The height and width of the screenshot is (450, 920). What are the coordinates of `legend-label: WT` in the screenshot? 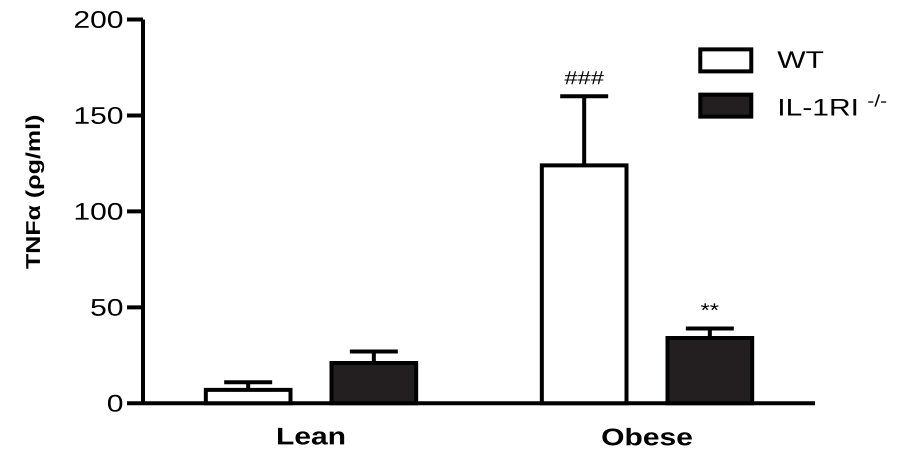 It's located at (800, 59).